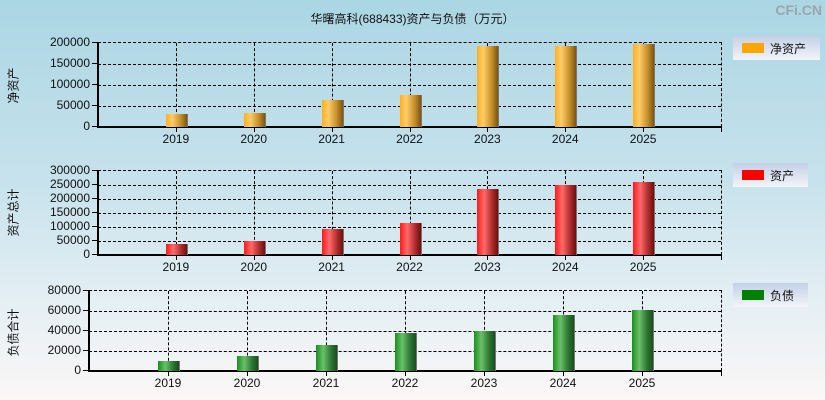 The image size is (825, 400). I want to click on y-tick-label: 40000, so click(64, 330).